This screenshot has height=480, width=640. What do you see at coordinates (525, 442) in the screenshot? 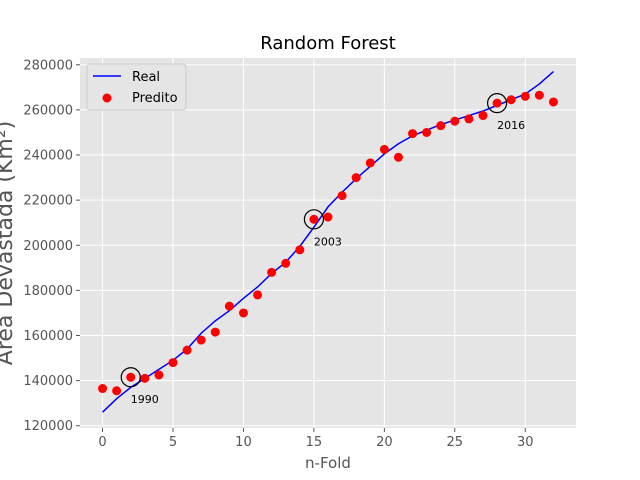
I see `x-tick-label: 30` at bounding box center [525, 442].